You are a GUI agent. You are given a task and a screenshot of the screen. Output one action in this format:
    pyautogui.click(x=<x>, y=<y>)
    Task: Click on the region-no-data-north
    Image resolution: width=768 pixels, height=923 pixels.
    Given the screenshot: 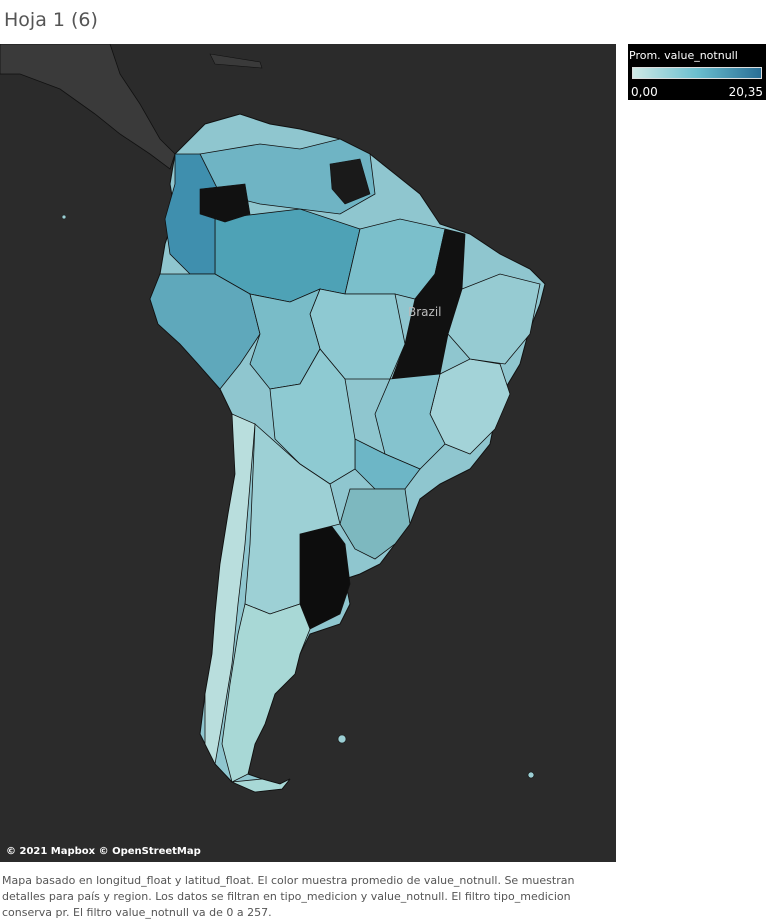 What is the action you would take?
    pyautogui.click(x=225, y=203)
    